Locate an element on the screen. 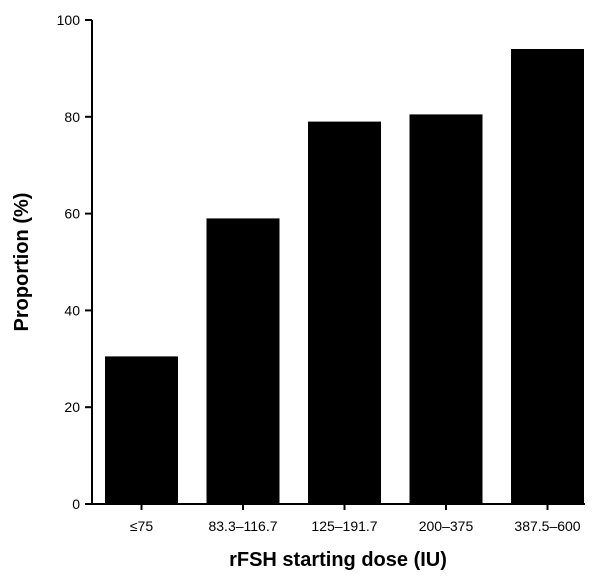 The width and height of the screenshot is (596, 576). x-tick-label-2: 125–191.7 is located at coordinates (344, 526).